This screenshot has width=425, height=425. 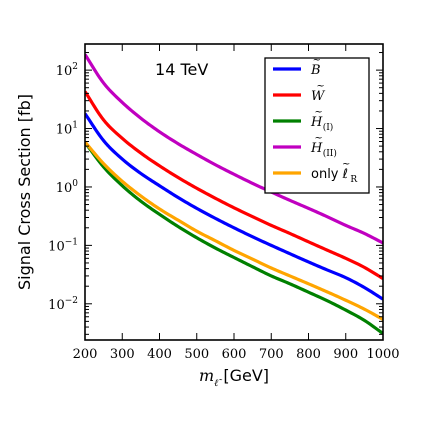 I want to click on x-tick-label: 400, so click(x=159, y=354).